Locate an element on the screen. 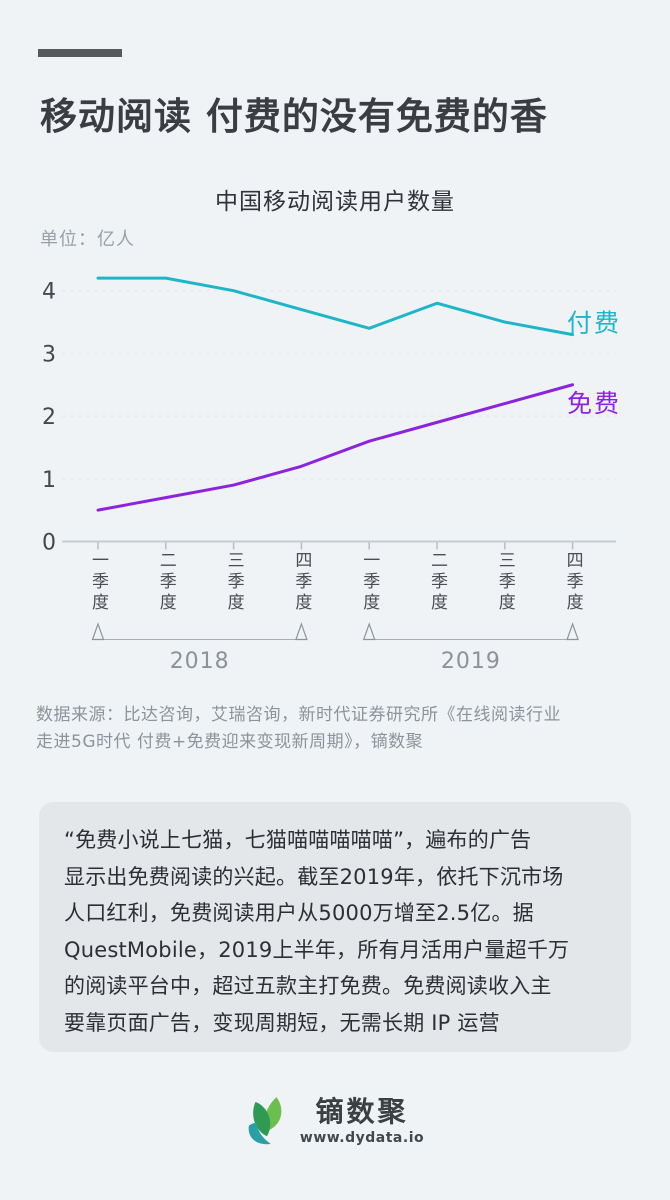 The image size is (670, 1200). series-line-free is located at coordinates (335, 447).